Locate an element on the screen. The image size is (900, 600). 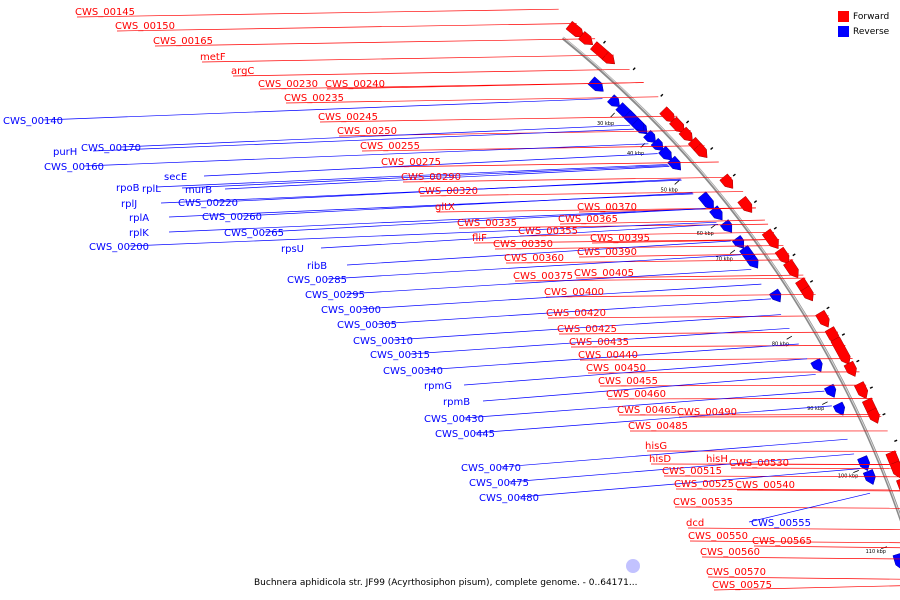
forward-gene-label: CWS_00550 is located at coordinates (718, 536).